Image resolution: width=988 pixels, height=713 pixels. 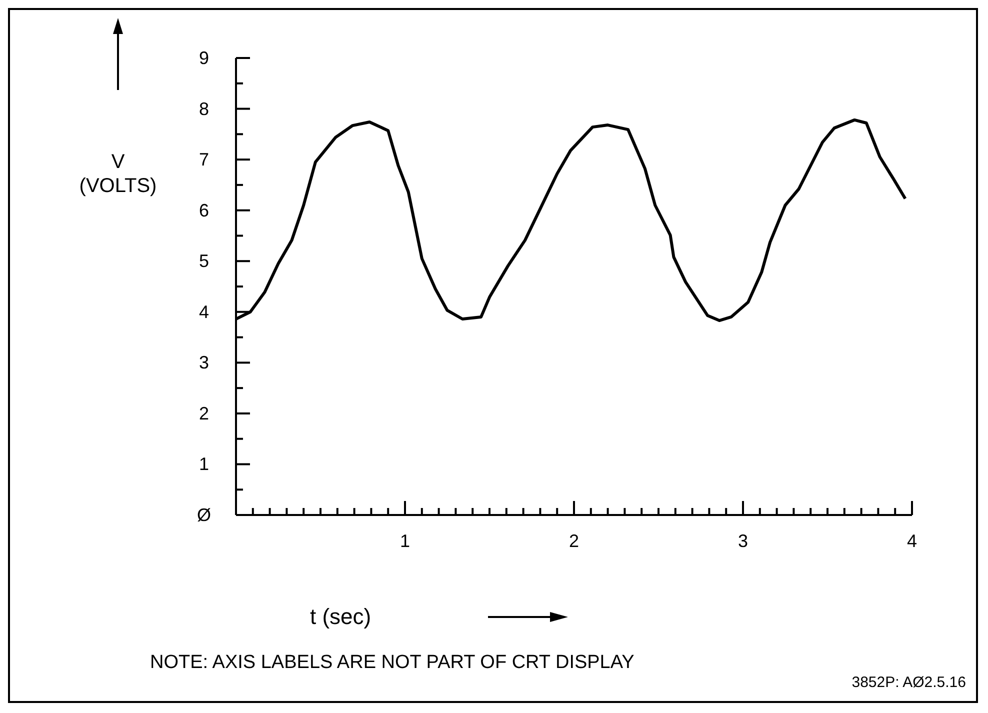 I want to click on y-tick-label: 2, so click(x=204, y=413).